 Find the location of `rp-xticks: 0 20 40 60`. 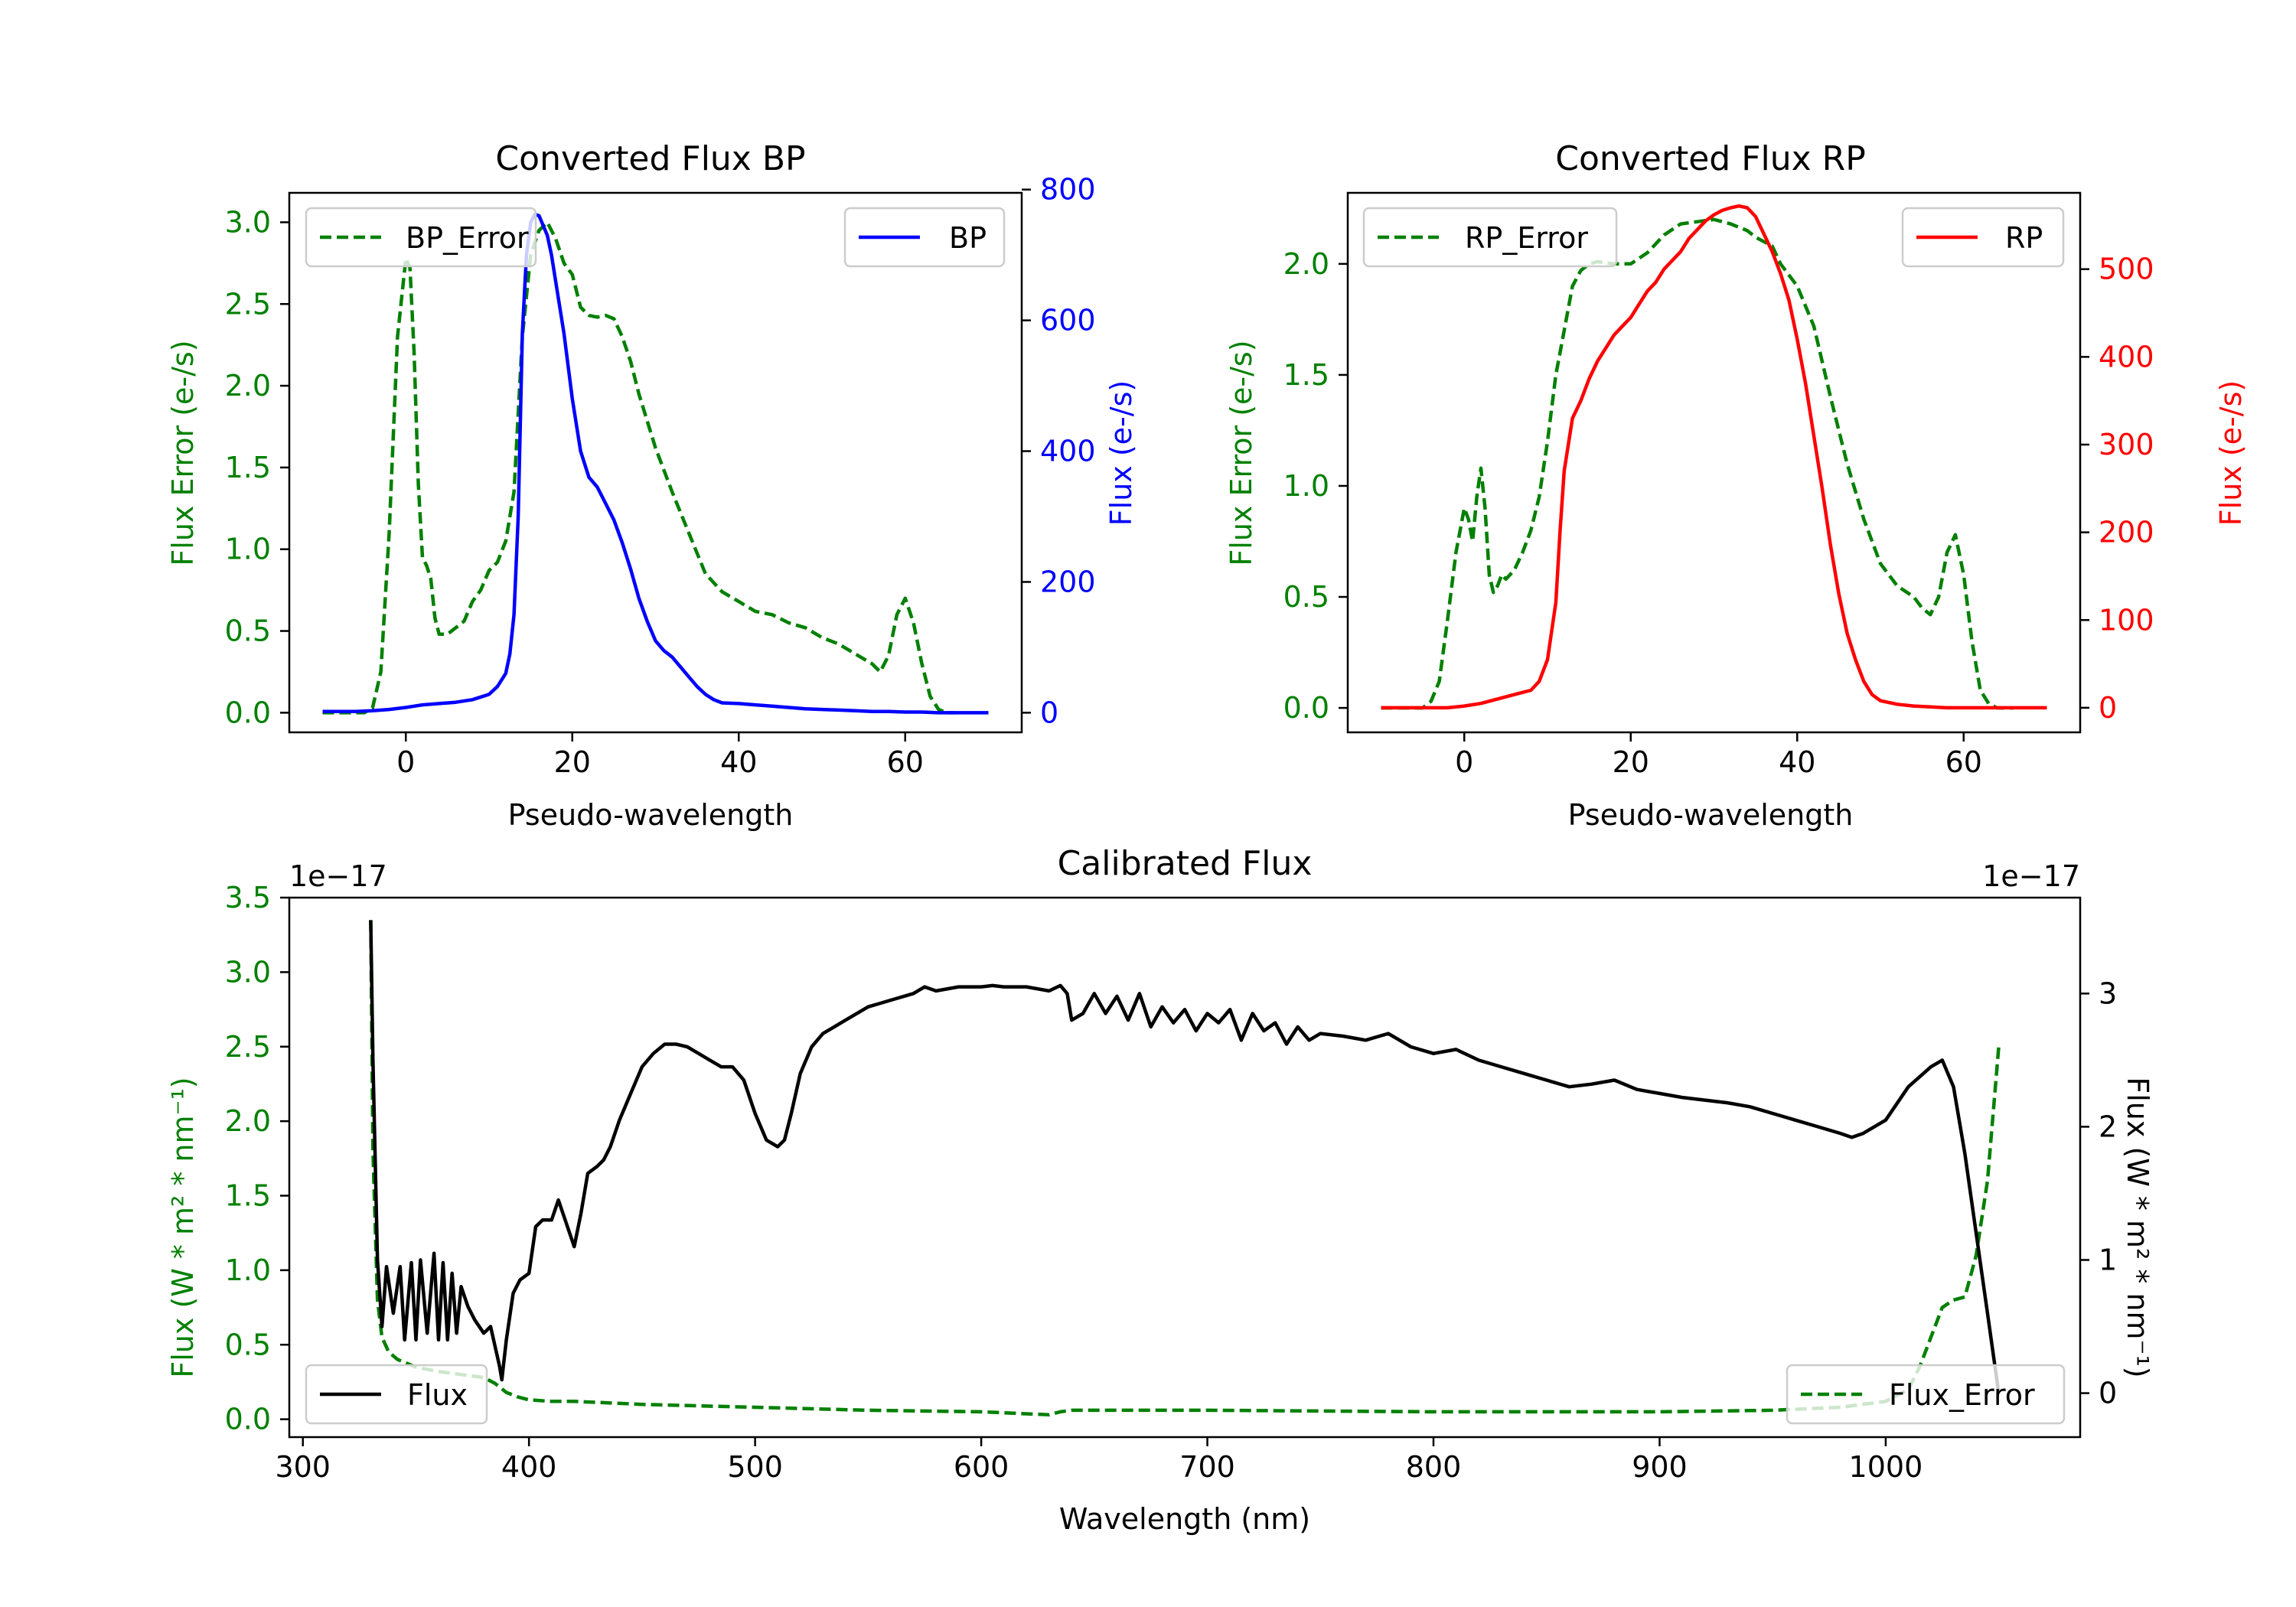

rp-xticks: 0 20 40 60 is located at coordinates (1718, 755).